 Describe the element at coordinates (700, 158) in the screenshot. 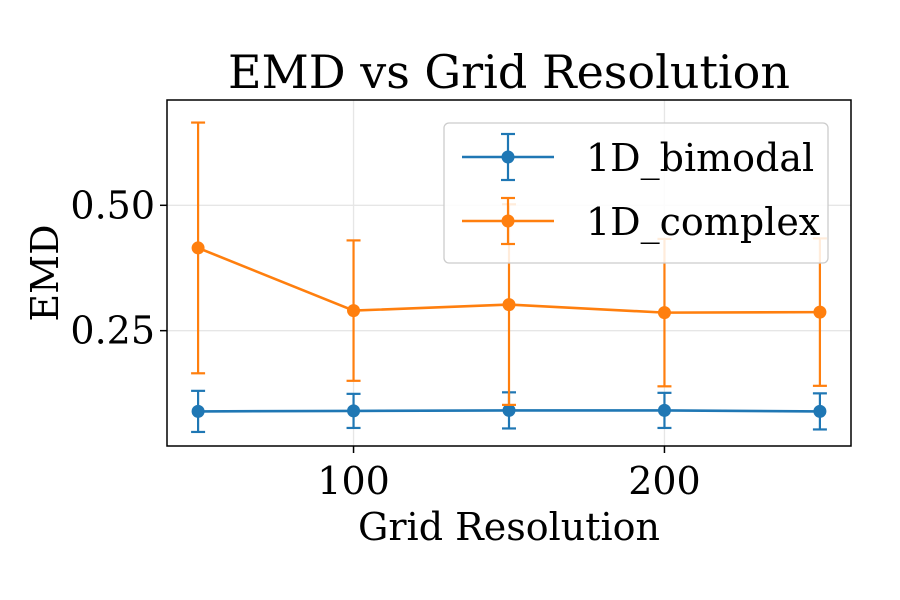

I see `legend-label: 1D_bimodal` at that location.